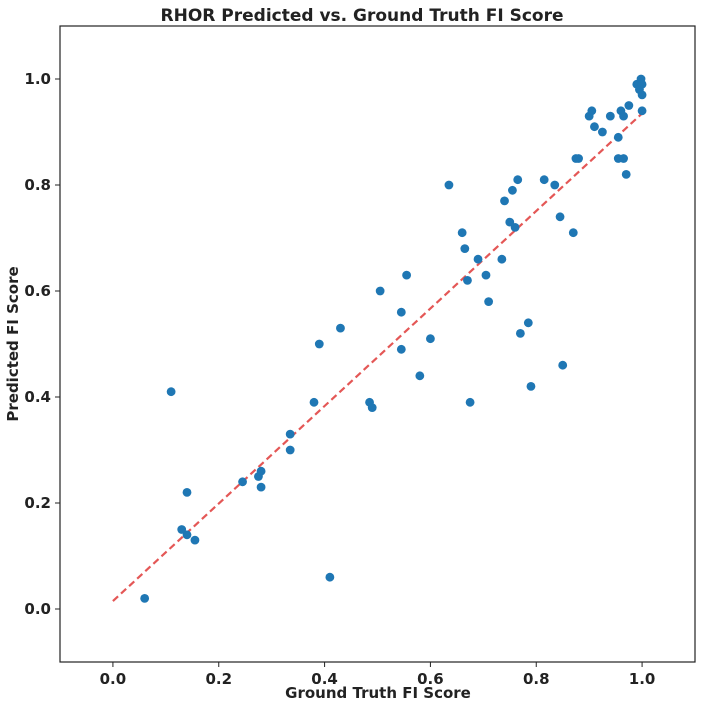 The image size is (702, 707). Describe the element at coordinates (37, 291) in the screenshot. I see `y-tick-label: 0.6` at that location.